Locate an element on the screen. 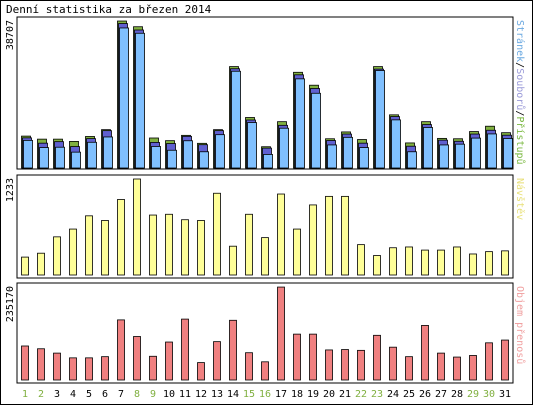 The height and width of the screenshot is (405, 533). day-label-19: 19 is located at coordinates (313, 394).